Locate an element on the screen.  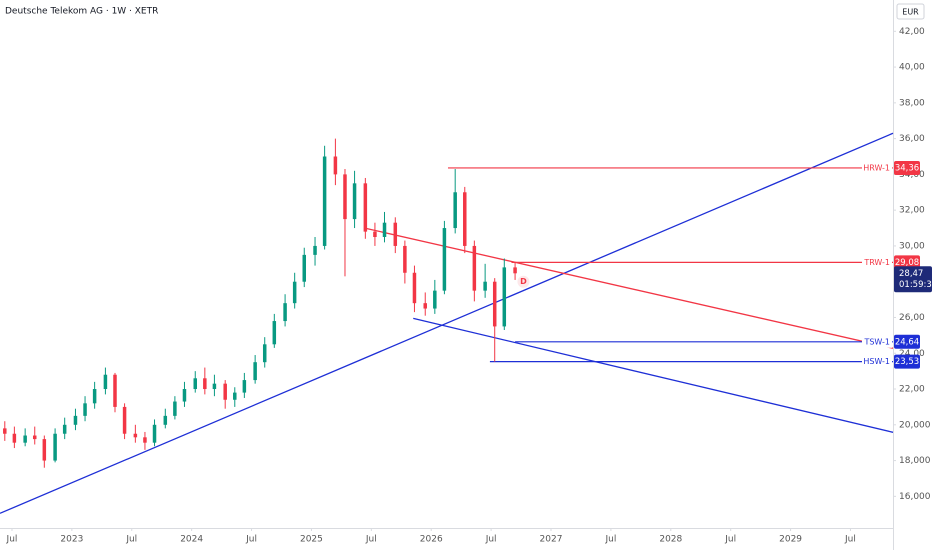
x-tick-label: 2026 is located at coordinates (431, 540).